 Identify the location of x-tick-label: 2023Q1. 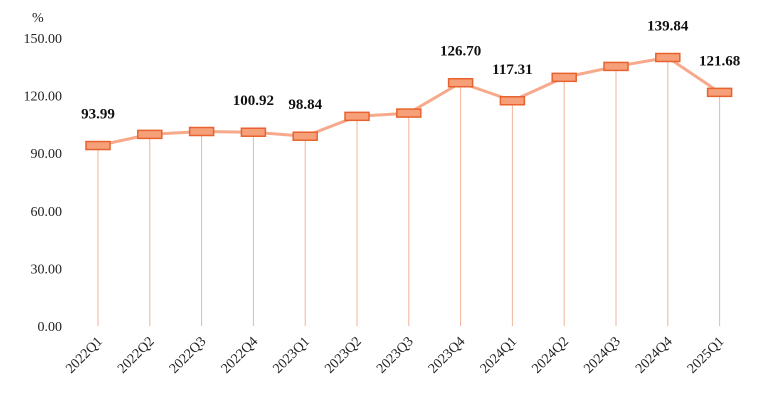
(292, 355).